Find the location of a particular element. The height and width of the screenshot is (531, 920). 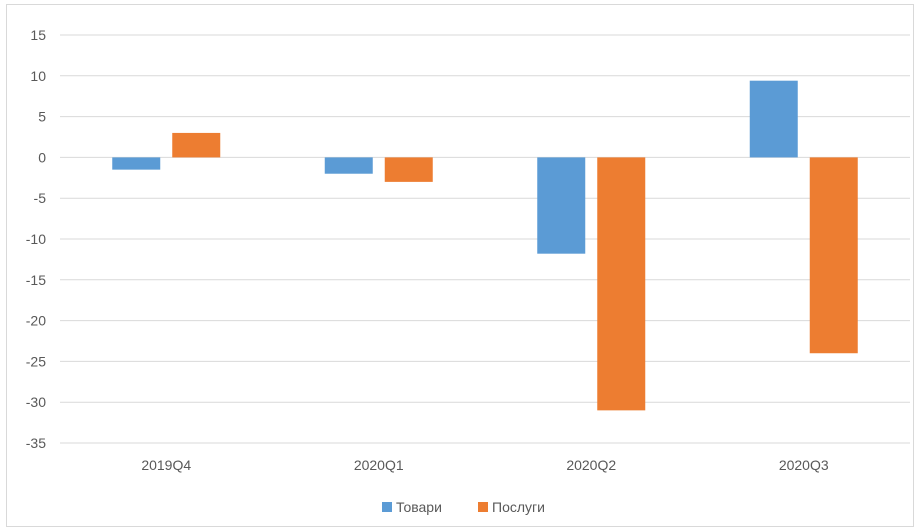

x-tick-label: 2019Q4 is located at coordinates (166, 465).